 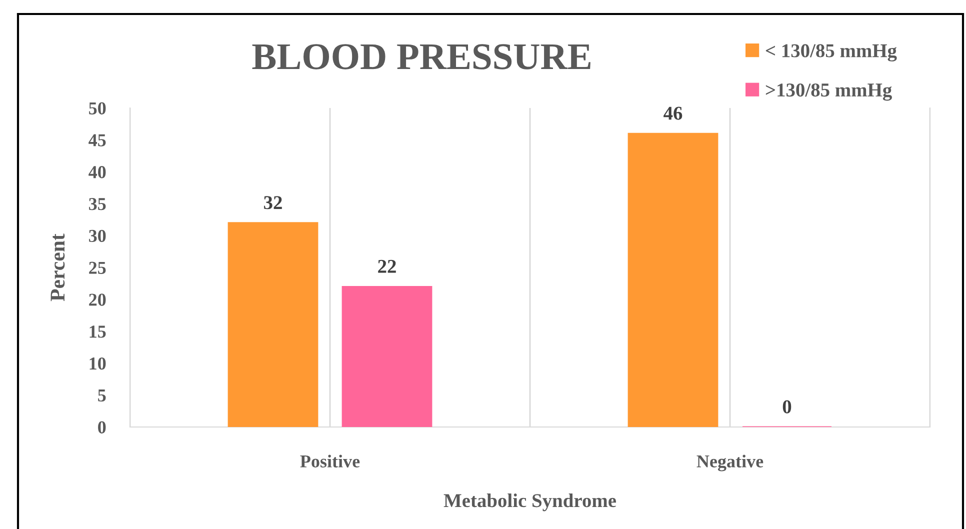 What do you see at coordinates (530, 503) in the screenshot?
I see `x-axis-title: Metabolic Syndrome` at bounding box center [530, 503].